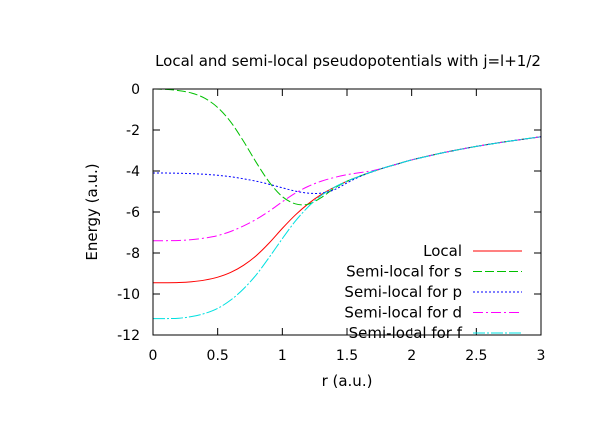  I want to click on legend-label-0: Local, so click(442, 251).